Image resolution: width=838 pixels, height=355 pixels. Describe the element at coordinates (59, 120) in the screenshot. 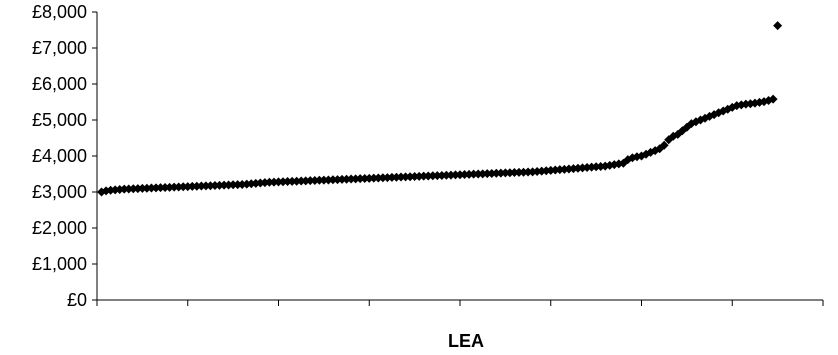

I see `y-tick-label: £5,000` at that location.